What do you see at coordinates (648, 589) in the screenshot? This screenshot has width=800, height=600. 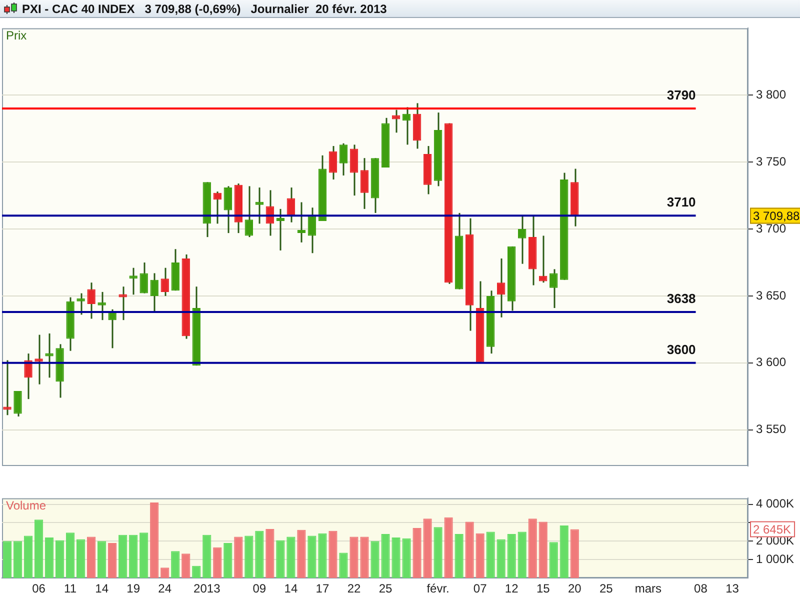 I see `x-tick-label: mars` at bounding box center [648, 589].